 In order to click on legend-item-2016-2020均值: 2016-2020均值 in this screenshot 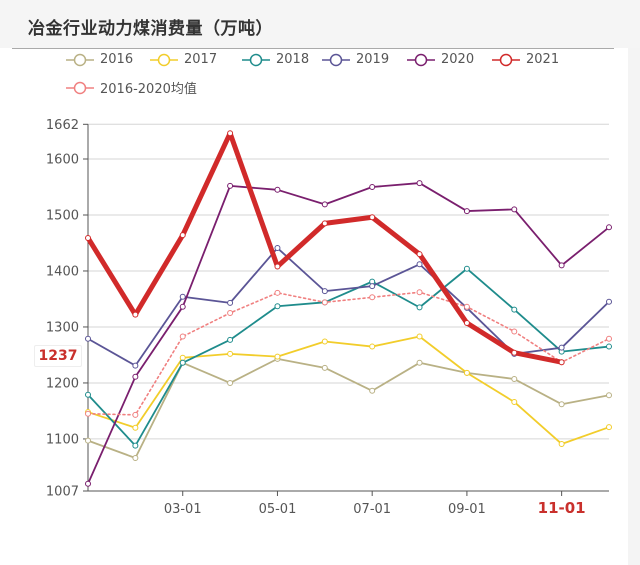, I will do `click(131, 87)`.